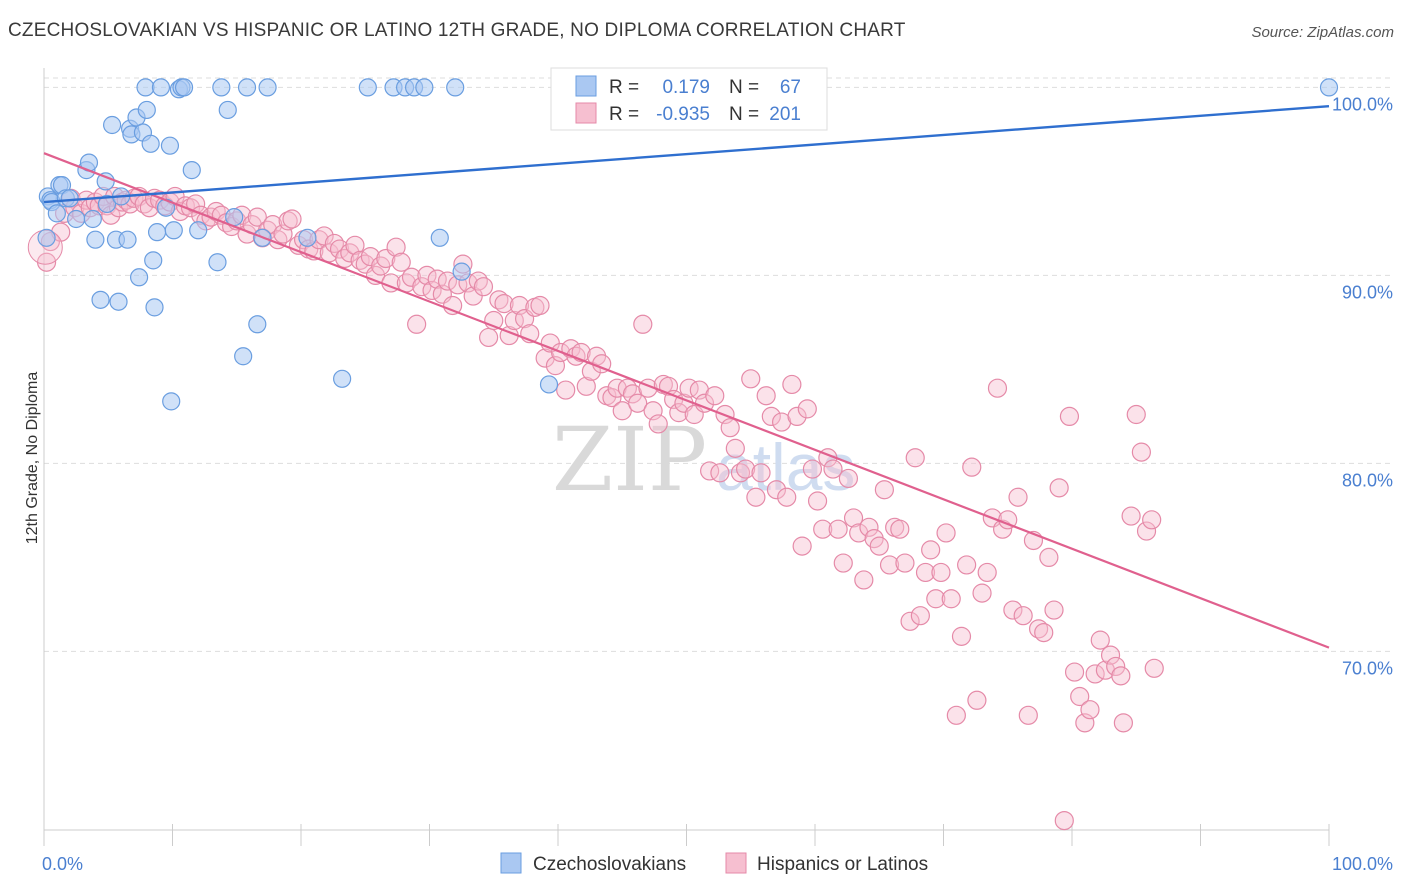  Describe the element at coordinates (1367, 292) in the screenshot. I see `y-tick-label: 90.0%` at that location.